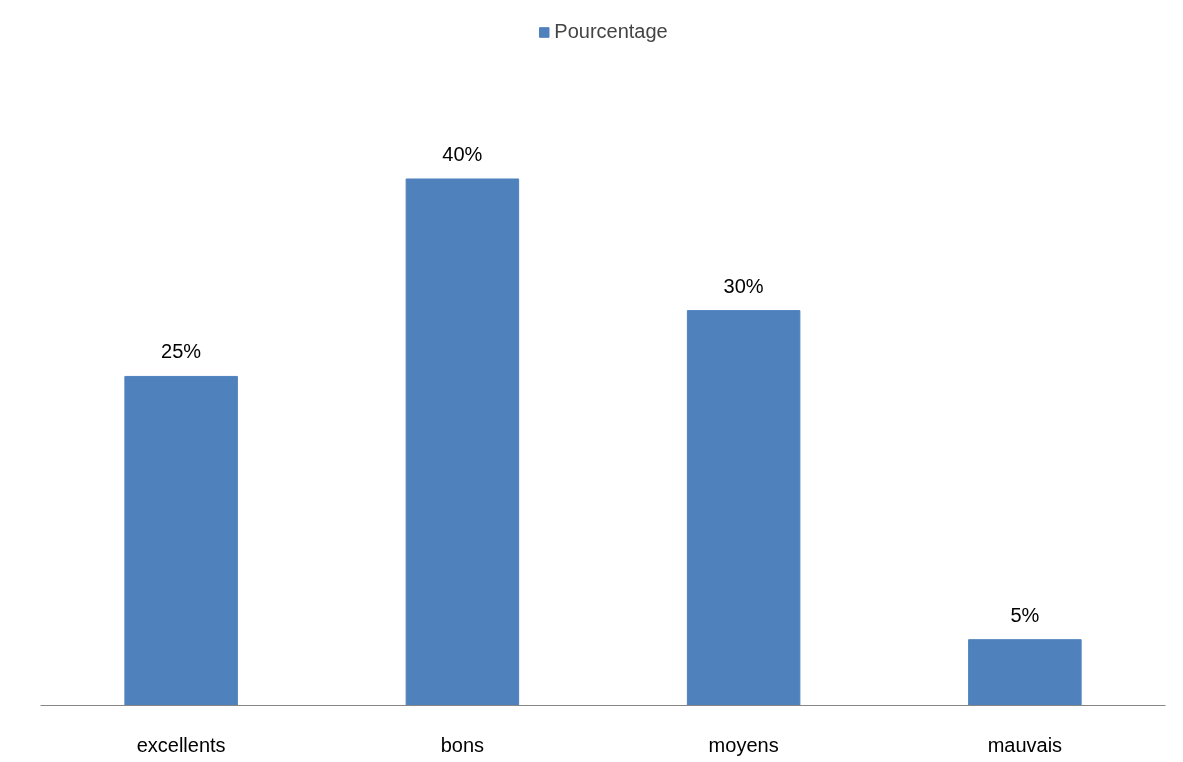  Describe the element at coordinates (181, 744) in the screenshot. I see `x-tick-label: excellents` at that location.